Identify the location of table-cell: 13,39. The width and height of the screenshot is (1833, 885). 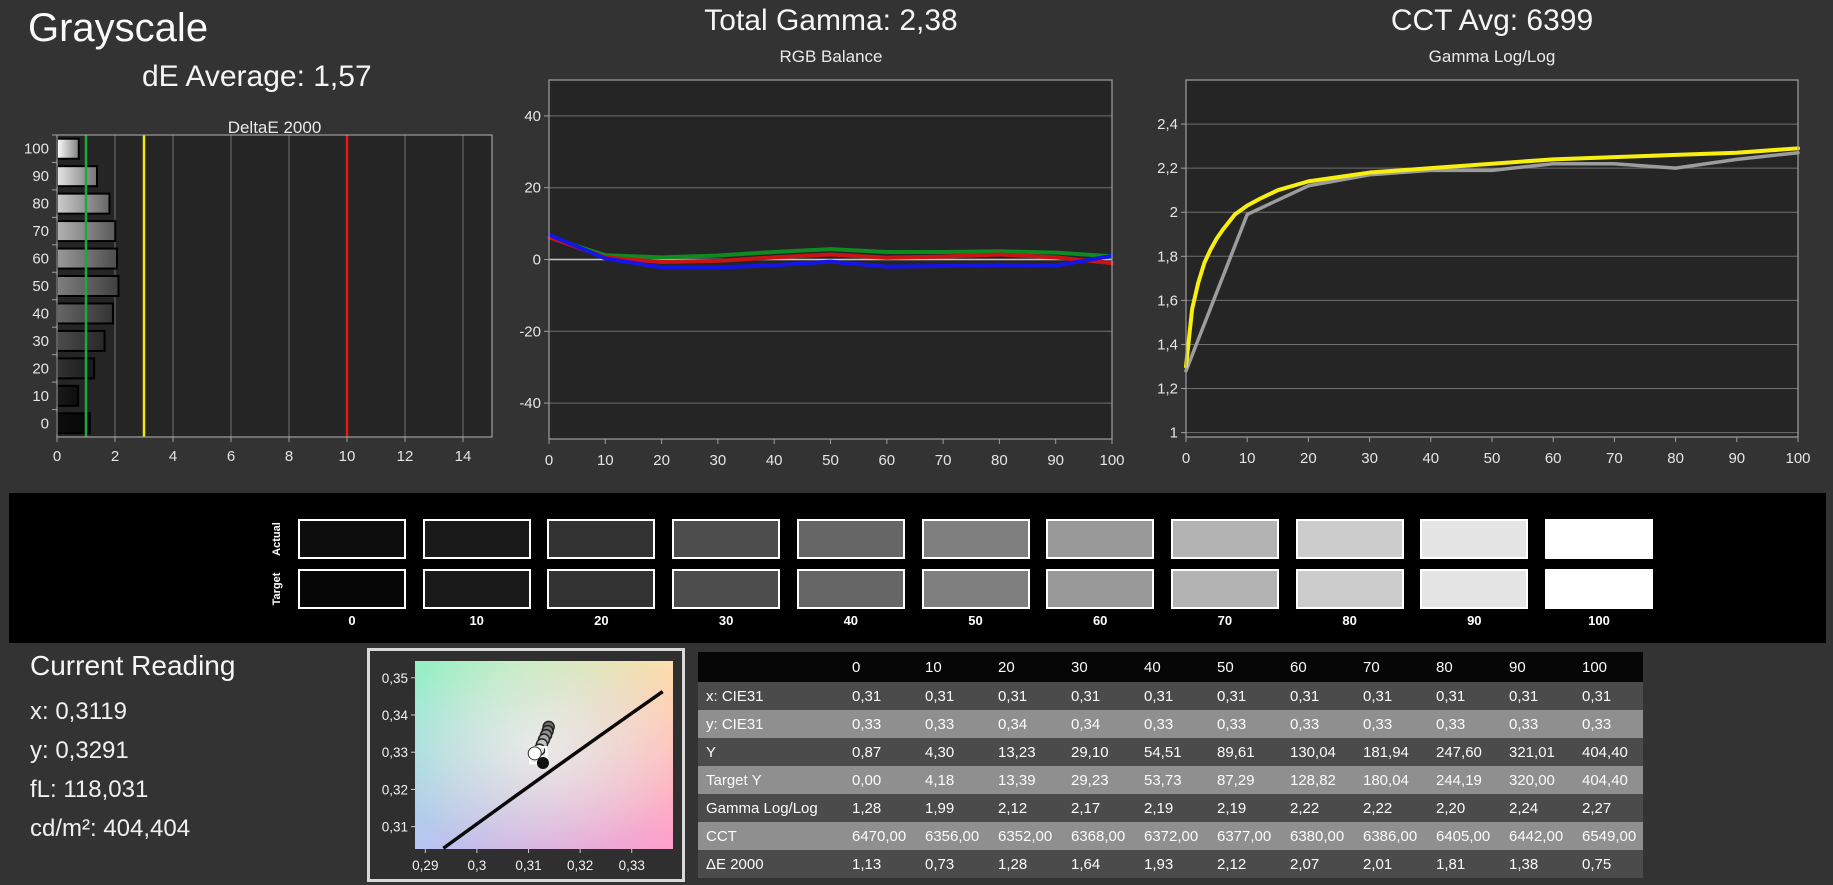
(1022, 780).